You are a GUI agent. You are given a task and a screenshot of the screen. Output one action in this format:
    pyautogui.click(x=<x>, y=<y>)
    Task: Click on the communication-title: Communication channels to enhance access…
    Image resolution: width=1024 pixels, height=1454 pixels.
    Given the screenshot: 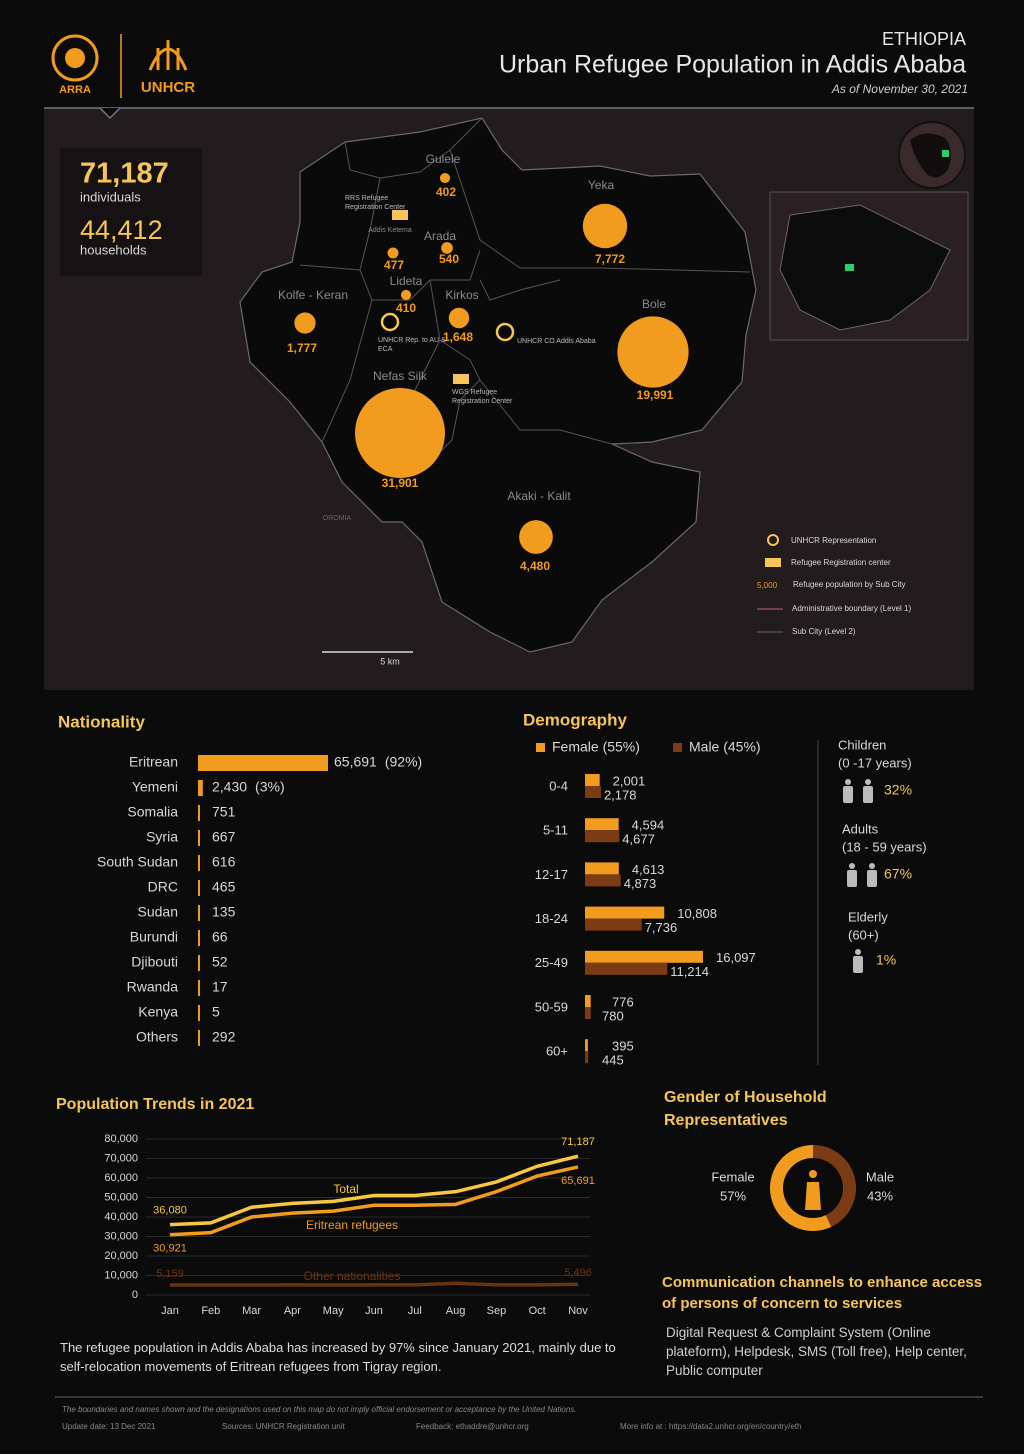 What is the action you would take?
    pyautogui.click(x=827, y=1293)
    